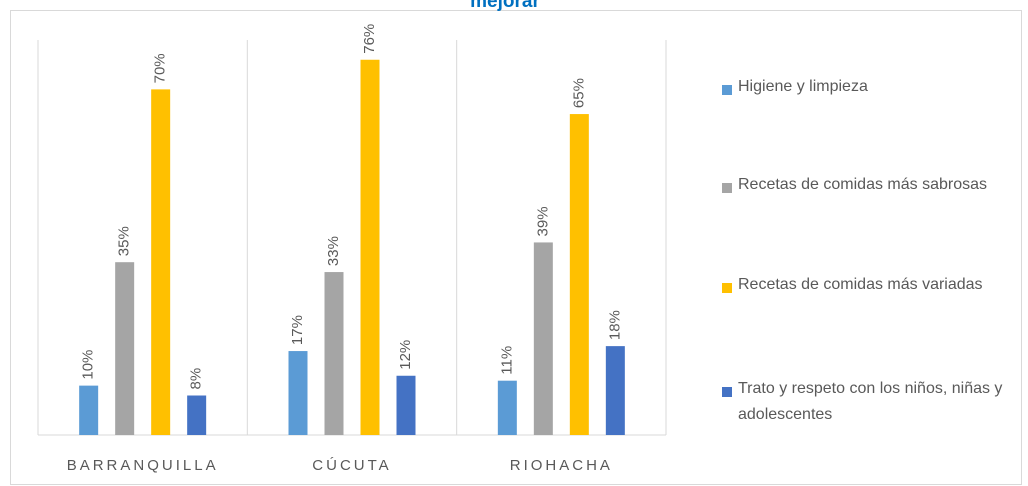 The image size is (1028, 486). What do you see at coordinates (860, 284) in the screenshot?
I see `legend-label: Recetas de comidas más variadas` at bounding box center [860, 284].